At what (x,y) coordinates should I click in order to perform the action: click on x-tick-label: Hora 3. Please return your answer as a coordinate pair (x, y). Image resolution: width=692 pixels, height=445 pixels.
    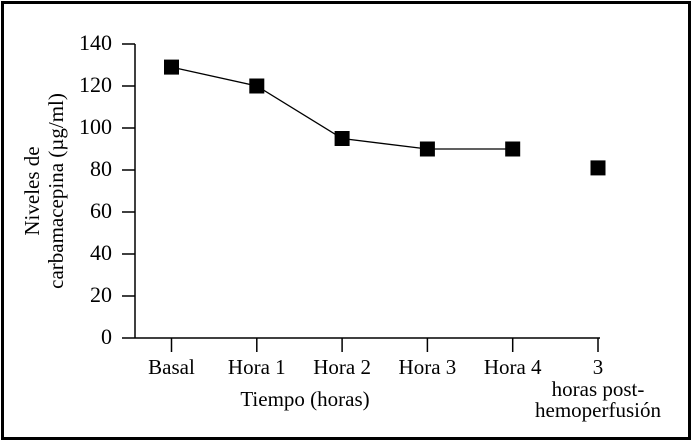
    Looking at the image, I should click on (428, 367).